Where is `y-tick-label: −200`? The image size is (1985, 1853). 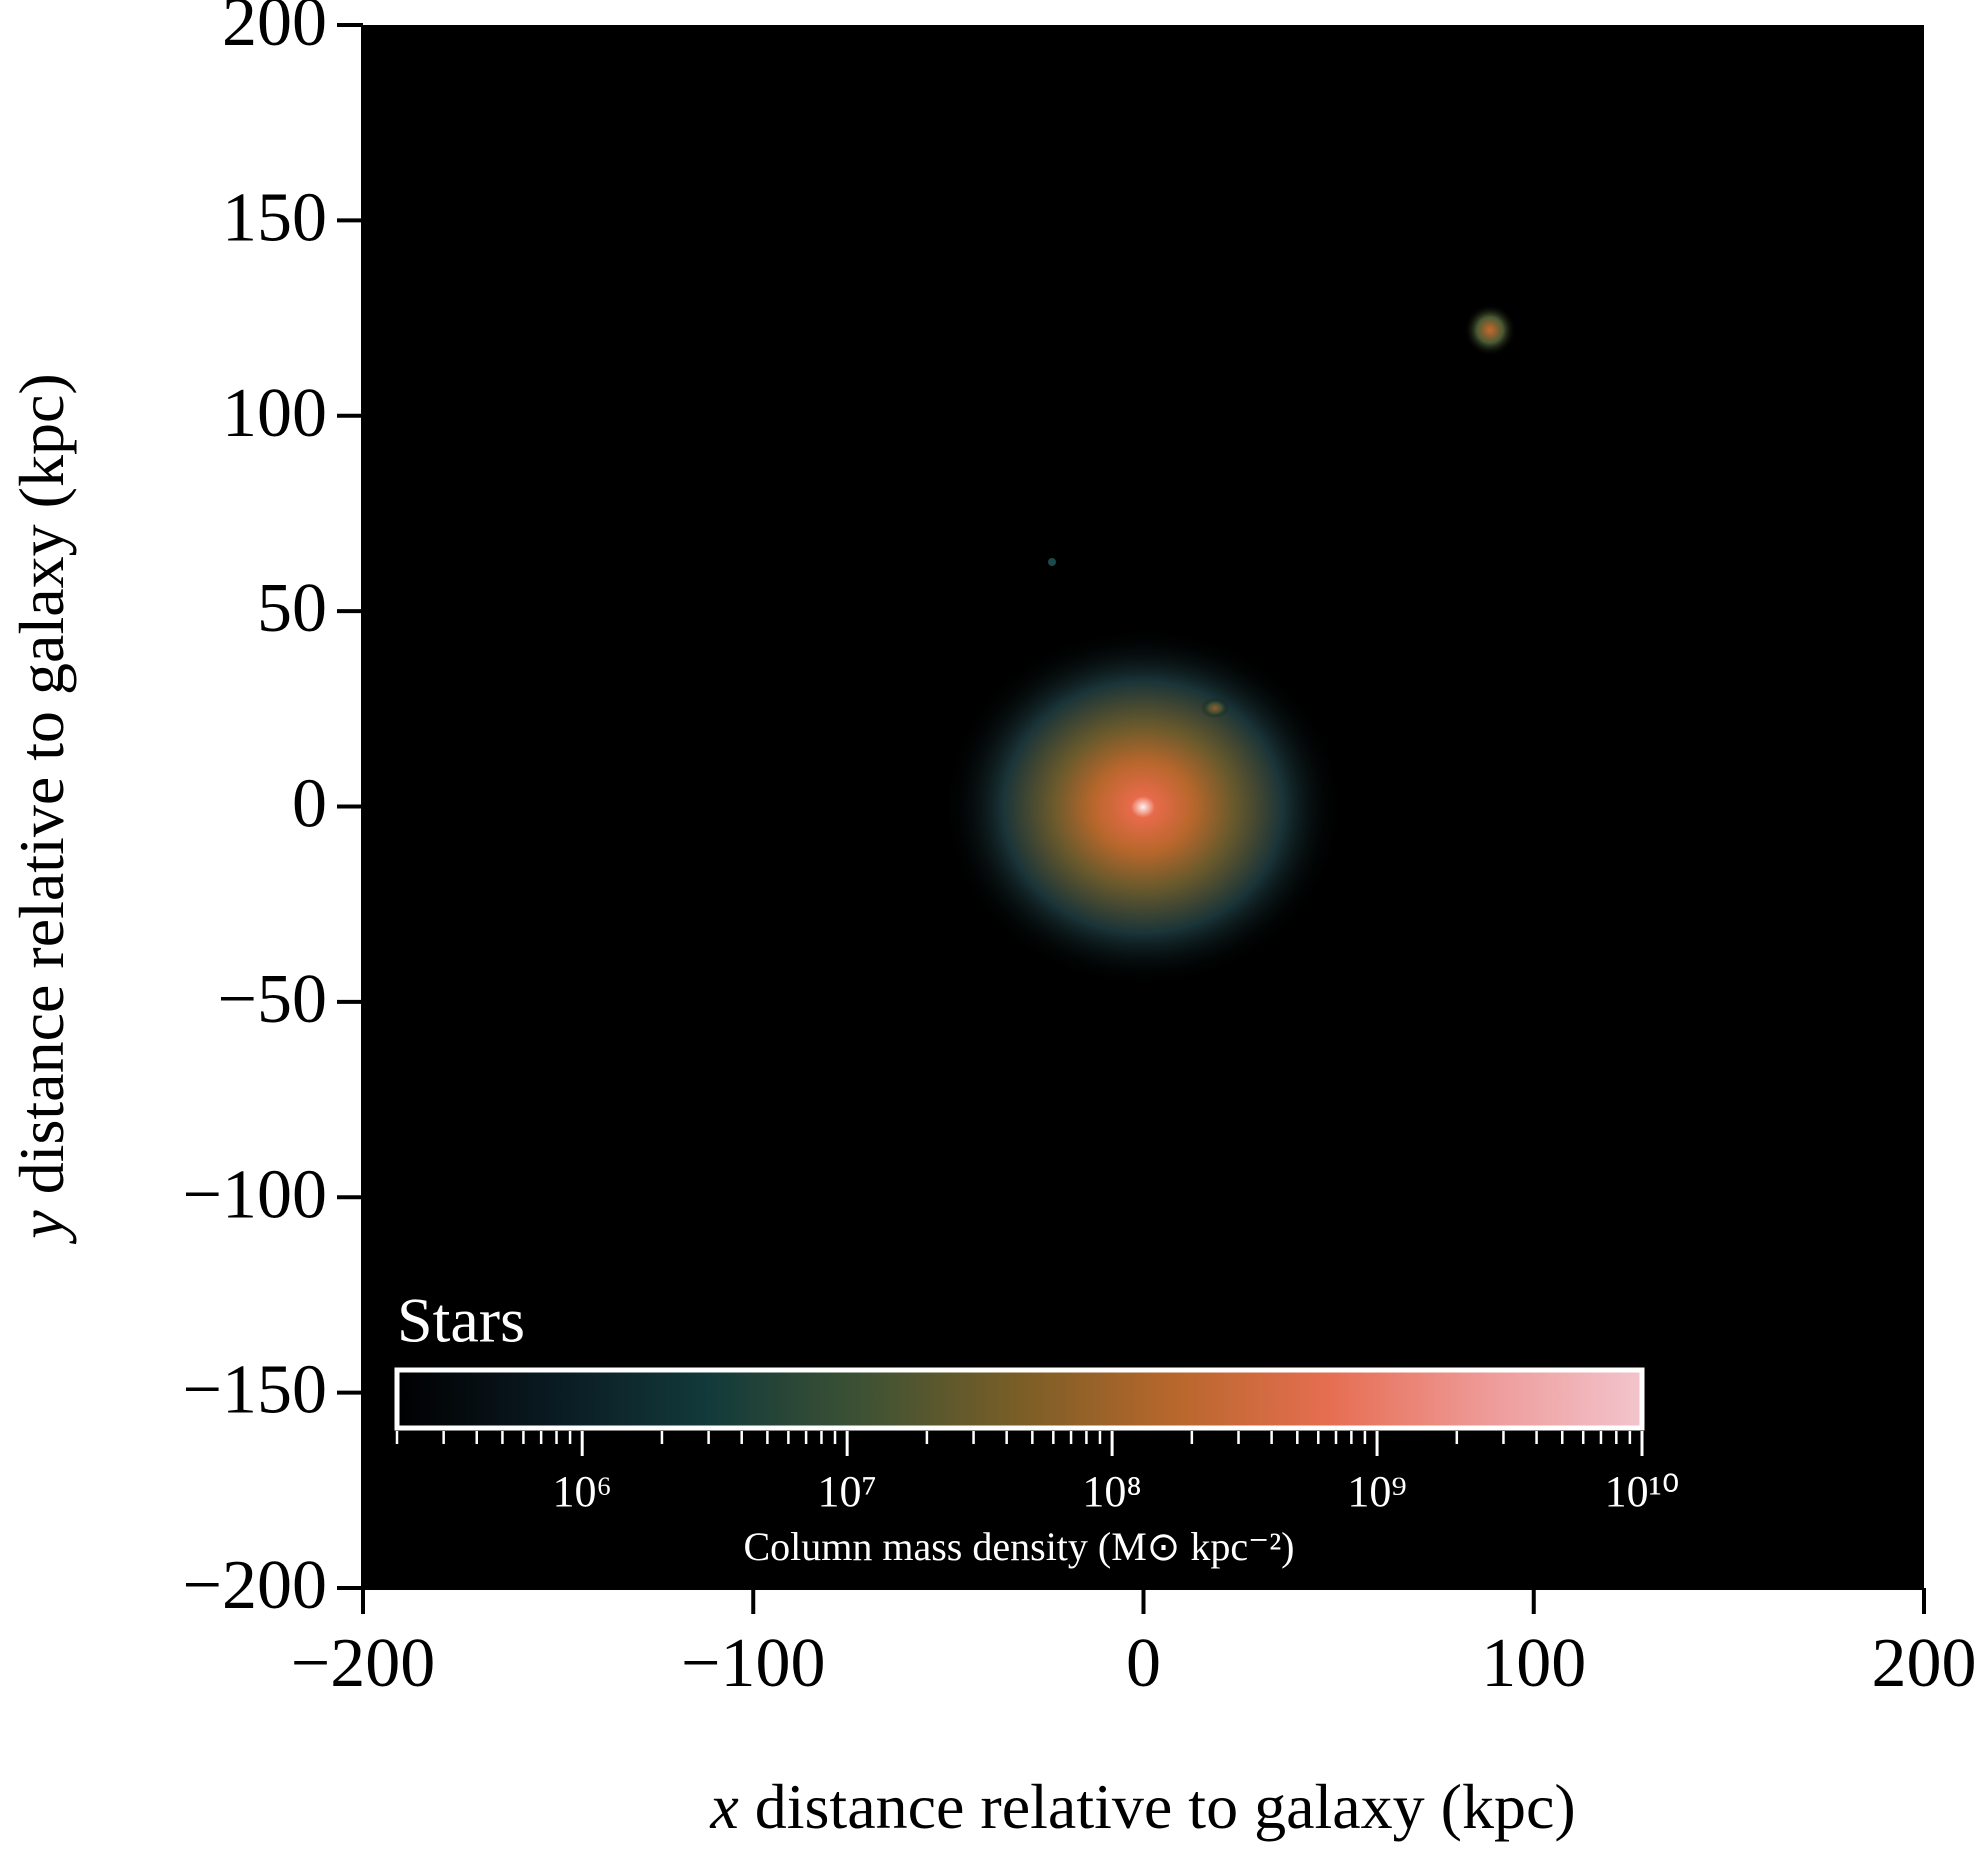
y-tick-label: −200 is located at coordinates (255, 1585).